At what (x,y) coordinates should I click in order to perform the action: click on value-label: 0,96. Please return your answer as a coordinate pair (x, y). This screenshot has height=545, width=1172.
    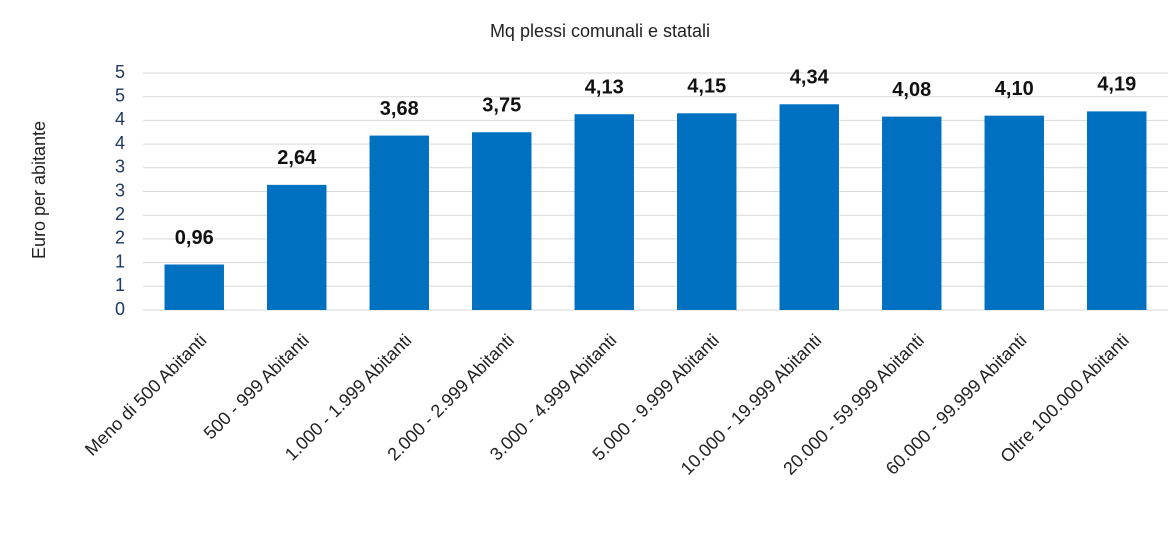
    Looking at the image, I should click on (194, 238).